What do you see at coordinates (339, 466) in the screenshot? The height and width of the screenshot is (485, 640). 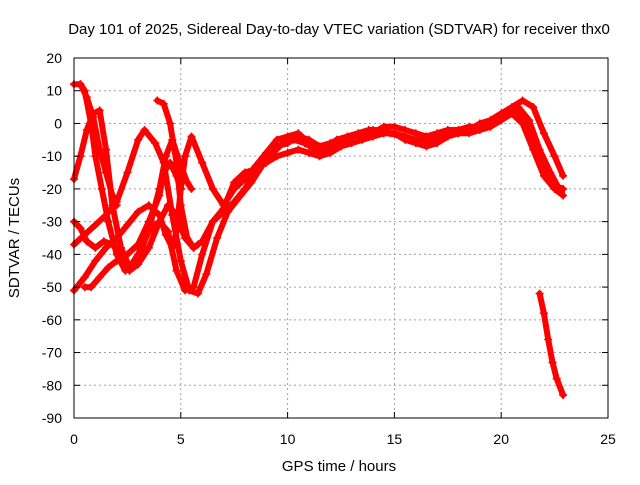 I see `x-axis-label: GPS time / hours` at bounding box center [339, 466].